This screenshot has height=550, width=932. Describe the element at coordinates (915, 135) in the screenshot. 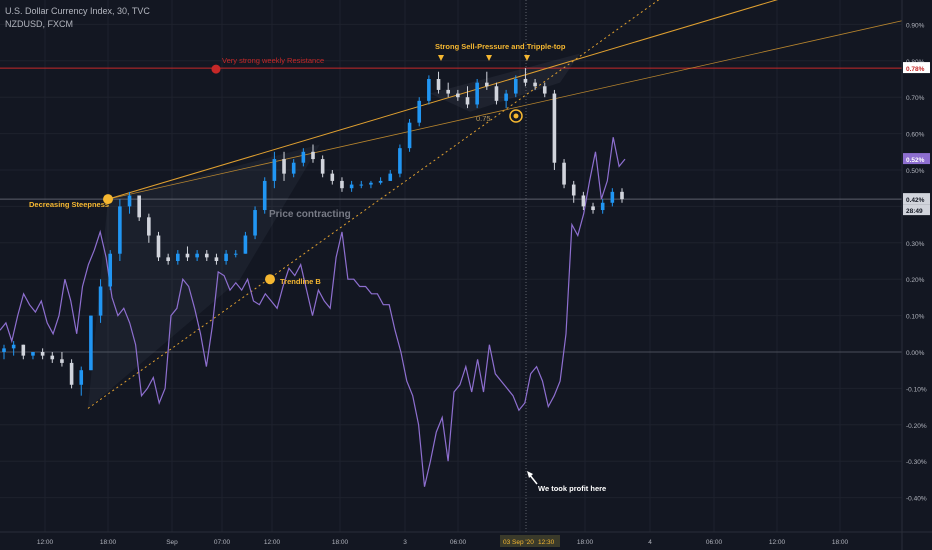

I see `price-axis-tick: 0.60%` at that location.